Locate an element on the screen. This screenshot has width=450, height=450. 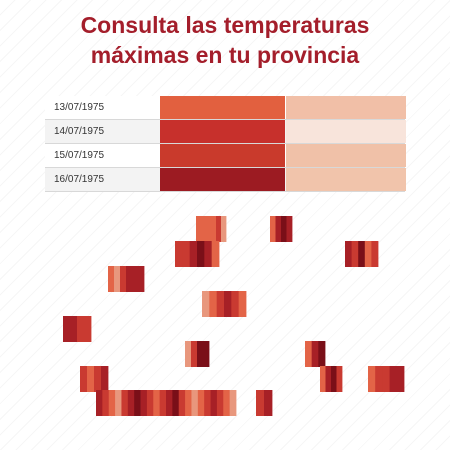
table-row: 13/07/1975 is located at coordinates (225, 108).